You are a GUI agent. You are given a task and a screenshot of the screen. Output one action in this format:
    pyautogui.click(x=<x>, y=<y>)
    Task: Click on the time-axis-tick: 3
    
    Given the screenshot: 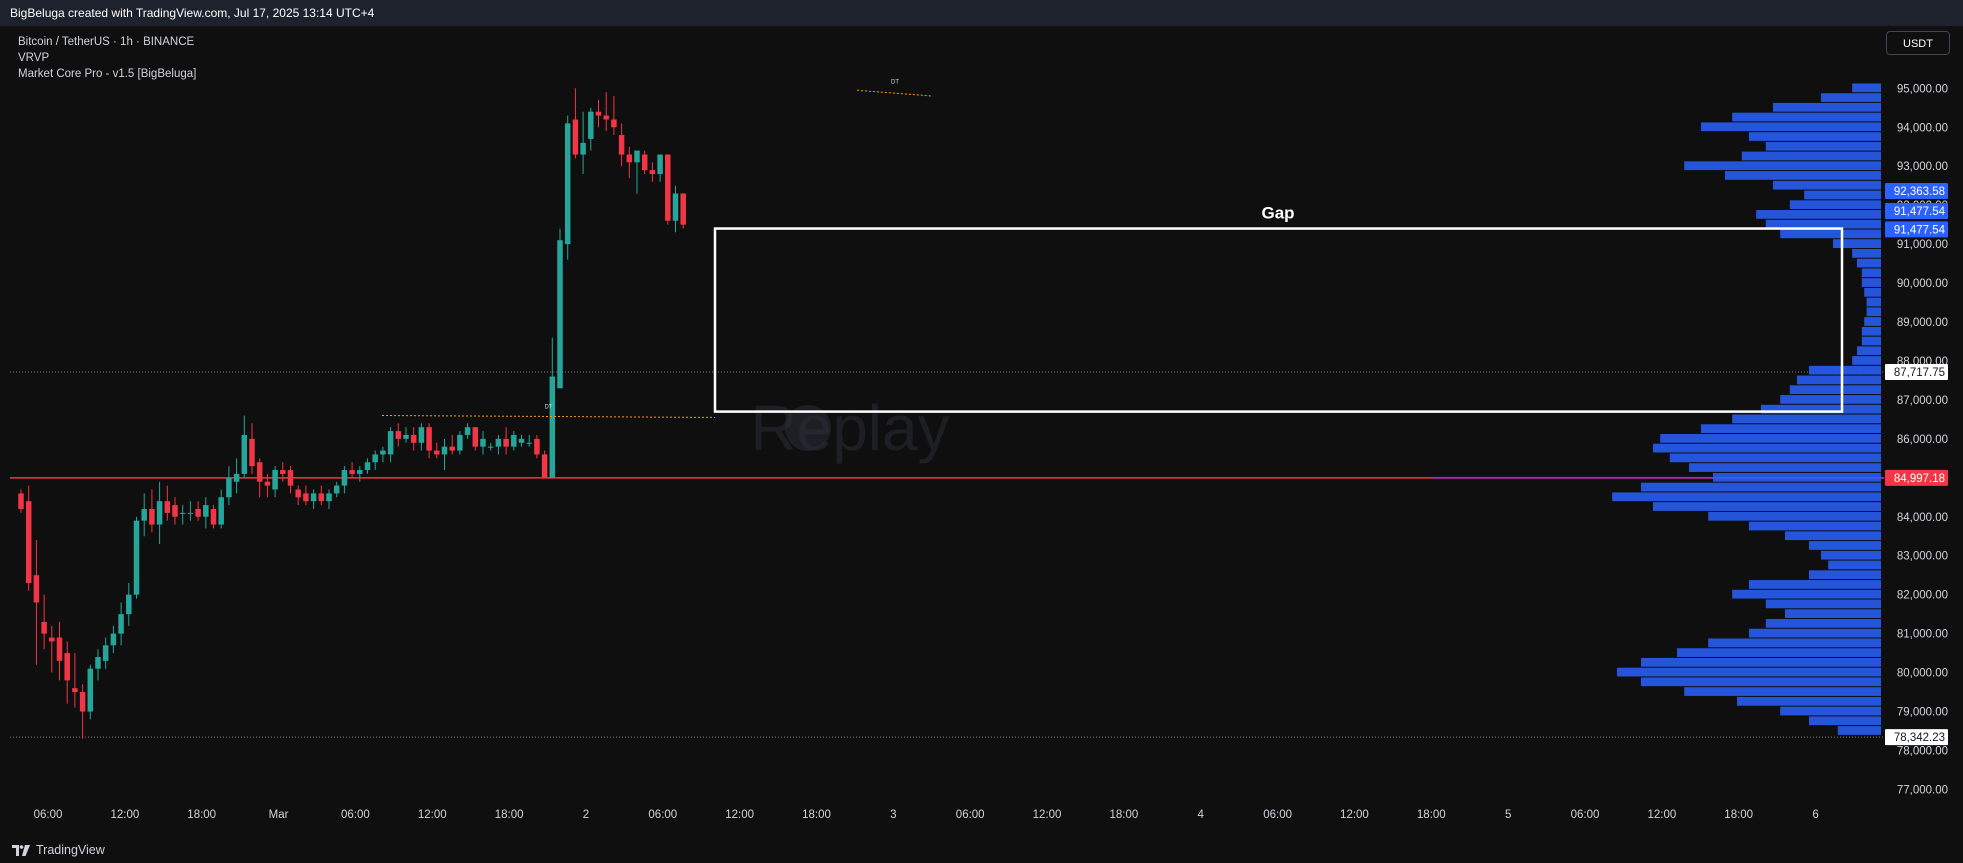 What is the action you would take?
    pyautogui.click(x=893, y=815)
    